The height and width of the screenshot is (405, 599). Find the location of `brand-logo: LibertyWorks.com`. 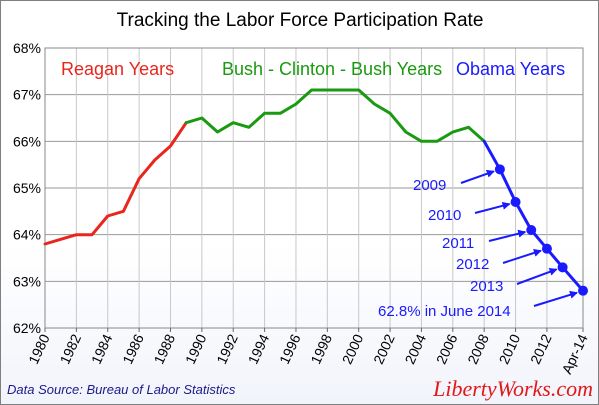

brand-logo: LibertyWorks.com is located at coordinates (512, 388).